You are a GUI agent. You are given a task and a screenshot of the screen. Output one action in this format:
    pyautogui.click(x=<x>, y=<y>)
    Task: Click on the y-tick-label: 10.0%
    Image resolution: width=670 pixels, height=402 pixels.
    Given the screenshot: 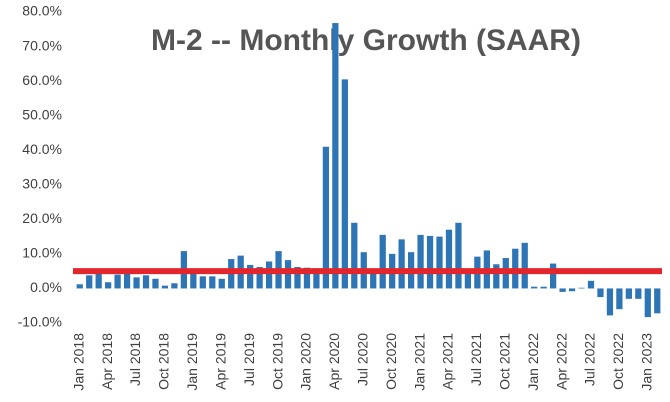 What is the action you would take?
    pyautogui.click(x=42, y=253)
    